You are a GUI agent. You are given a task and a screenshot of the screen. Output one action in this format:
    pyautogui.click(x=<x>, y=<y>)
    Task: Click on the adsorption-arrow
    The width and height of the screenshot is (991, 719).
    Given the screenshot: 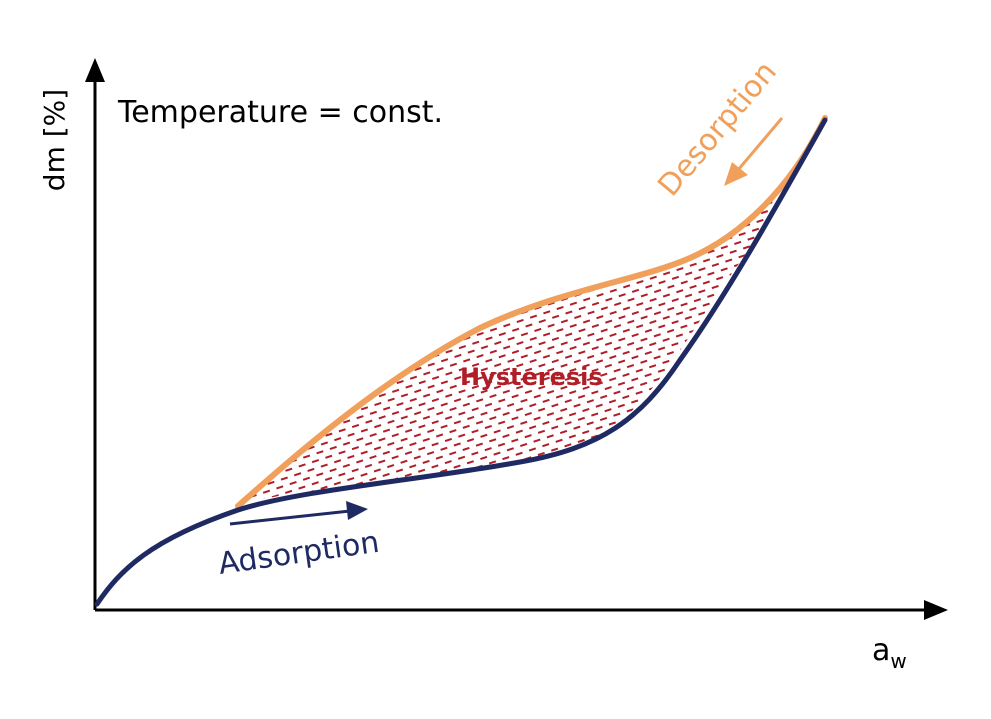 What is the action you would take?
    pyautogui.click(x=298, y=513)
    